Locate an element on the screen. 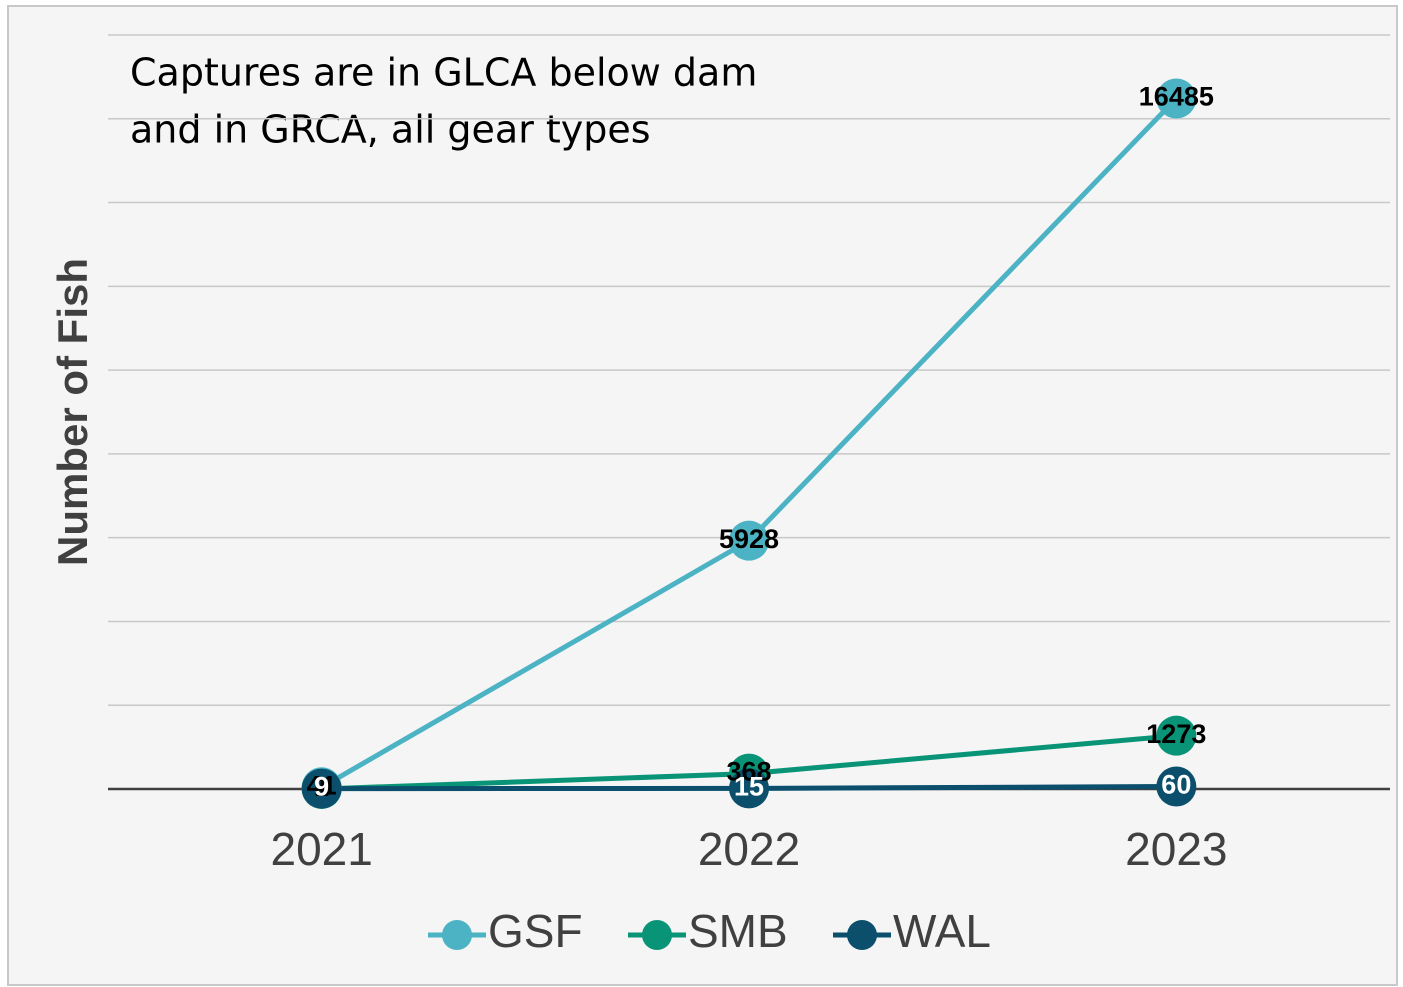 The width and height of the screenshot is (1403, 987). data-label: 1 is located at coordinates (321, 787).